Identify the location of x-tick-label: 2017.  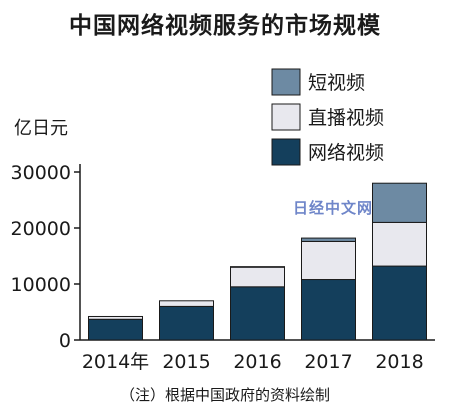
(328, 362).